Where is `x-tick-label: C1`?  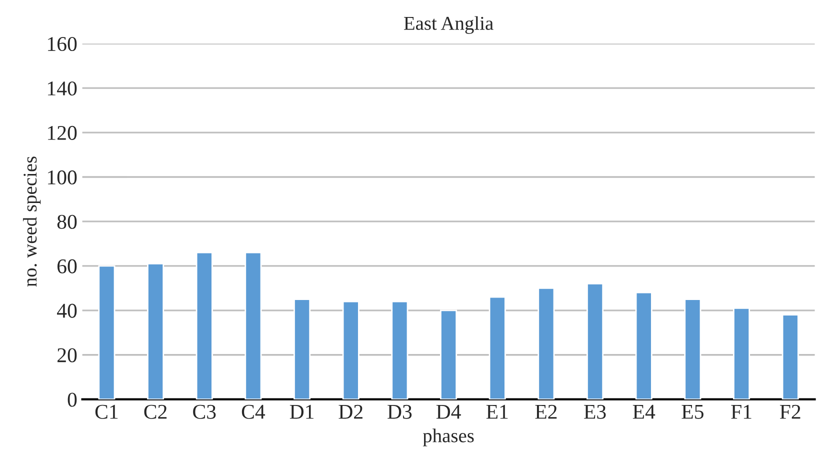 x-tick-label: C1 is located at coordinates (106, 411).